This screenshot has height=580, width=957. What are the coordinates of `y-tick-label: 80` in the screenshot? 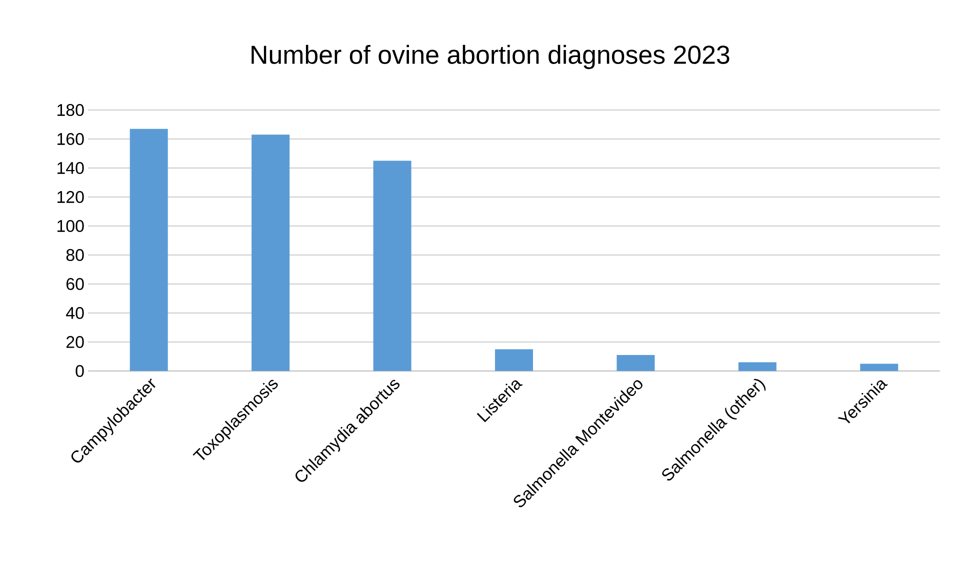 It's located at (75, 255).